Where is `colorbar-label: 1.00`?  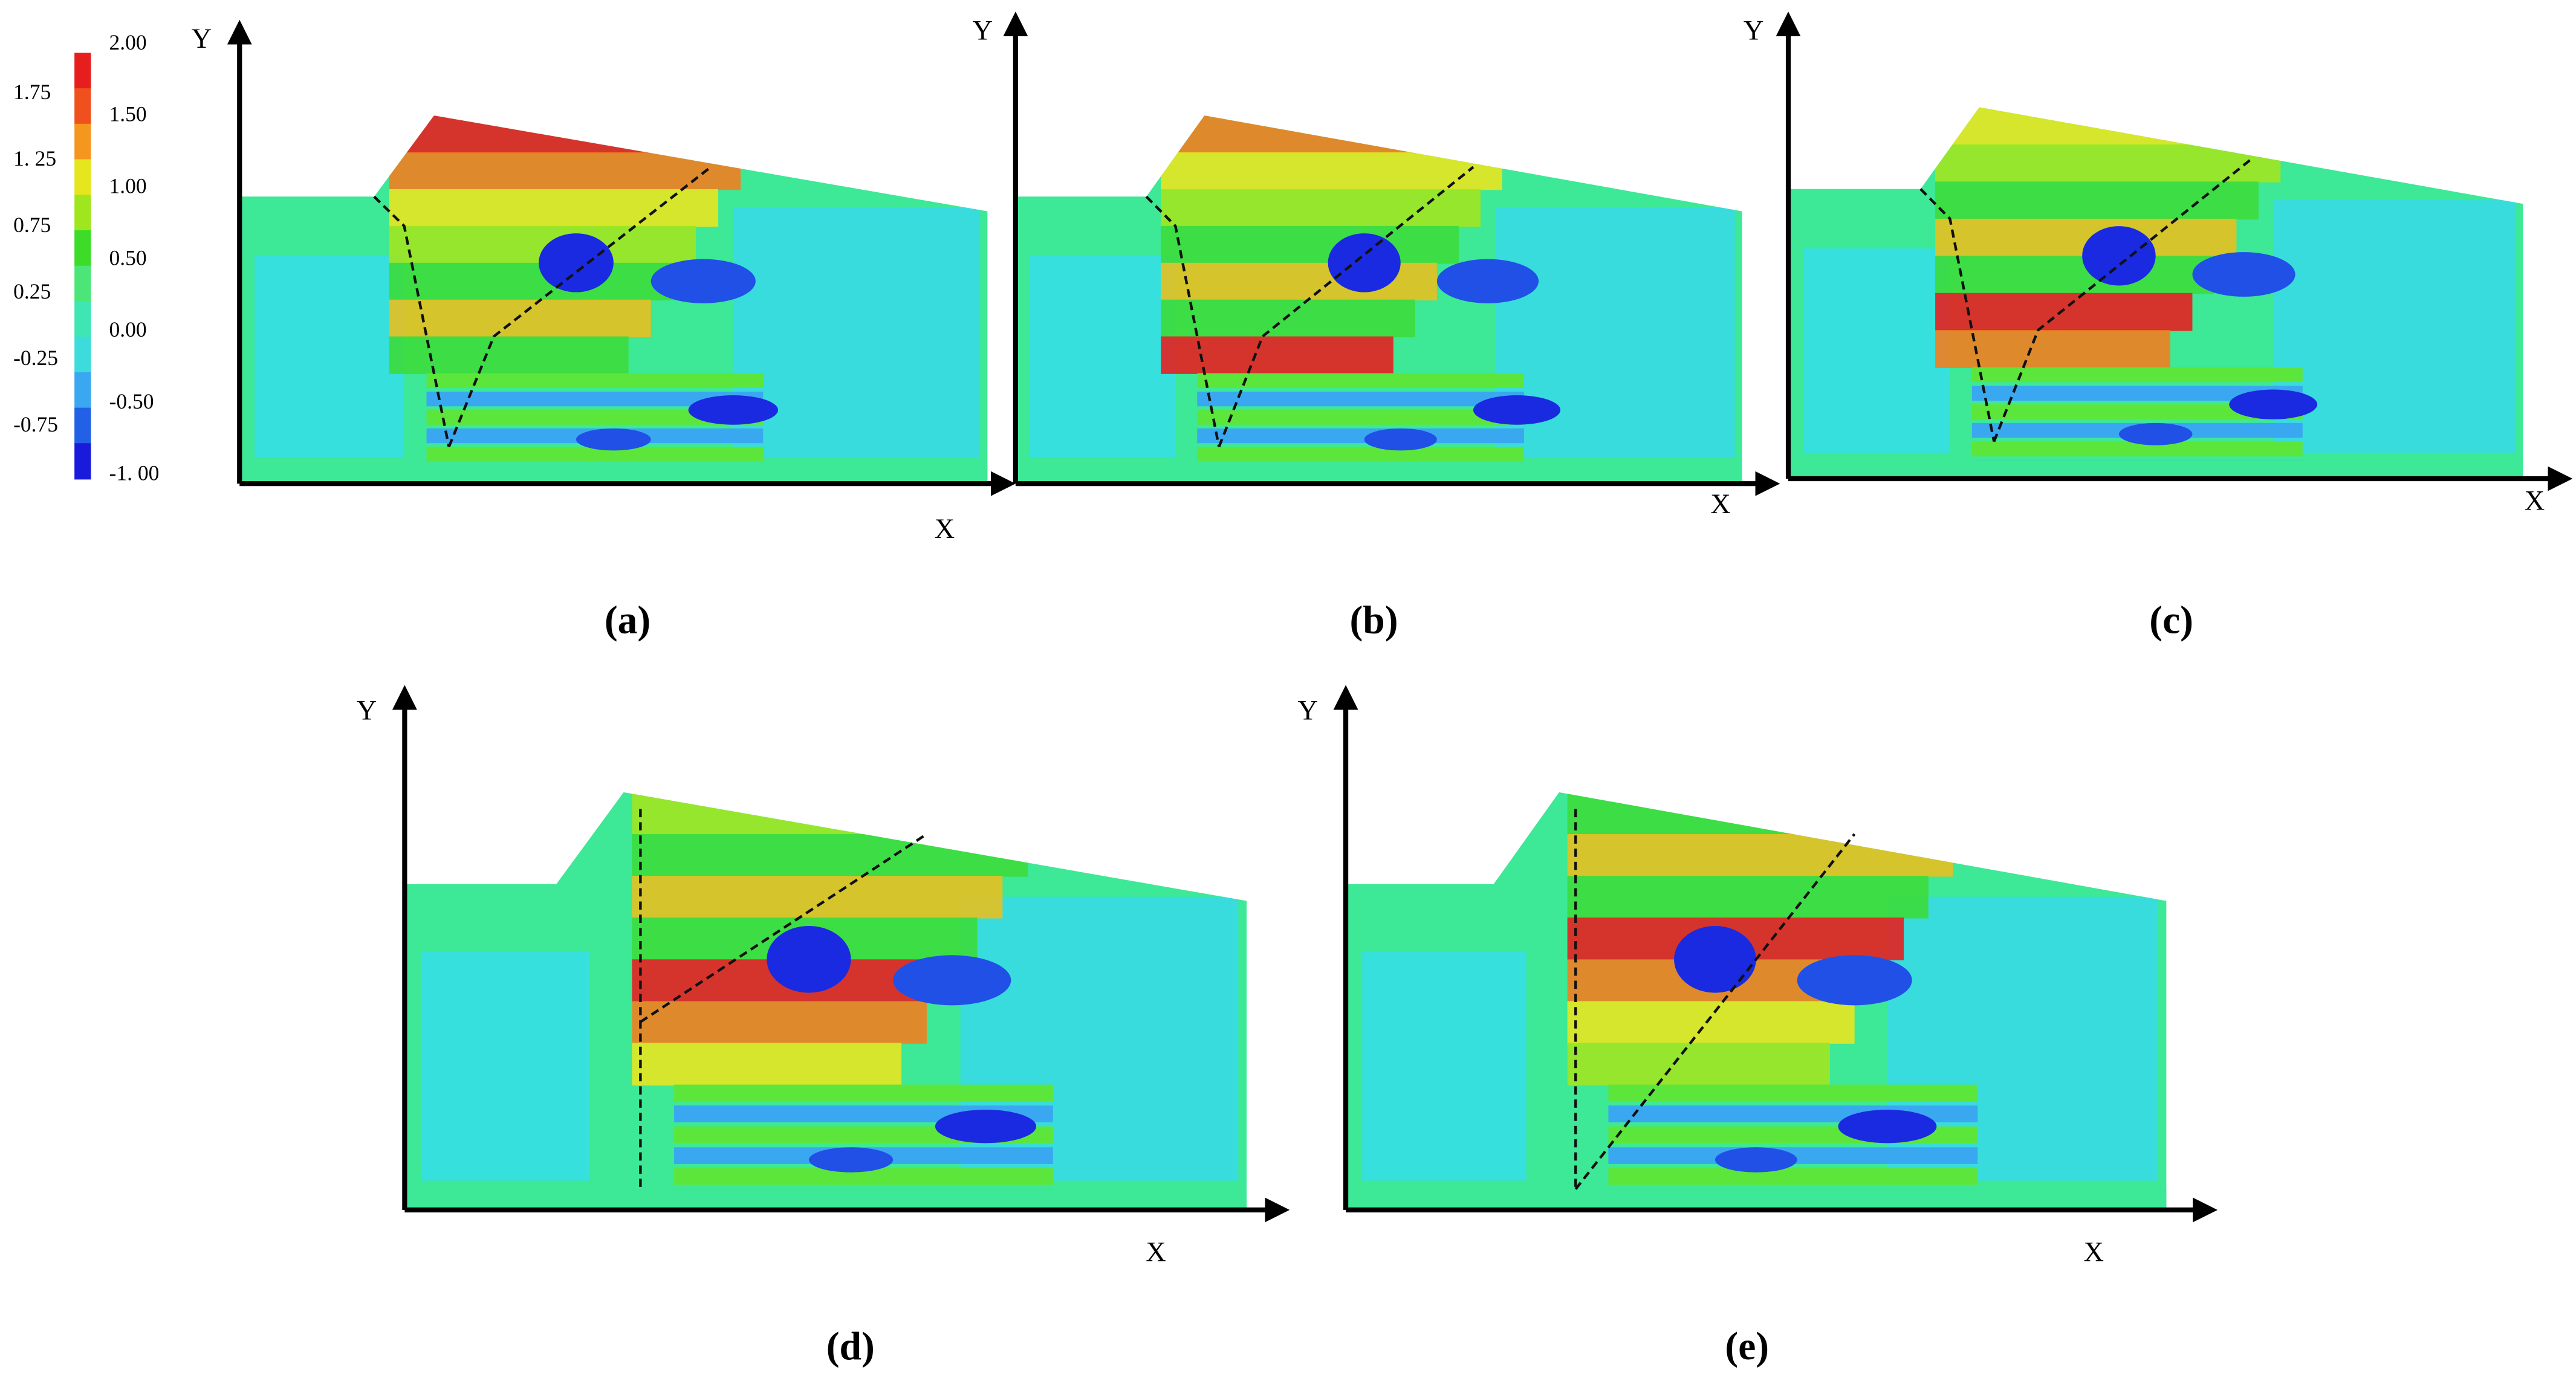
colorbar-label: 1.00 is located at coordinates (128, 185).